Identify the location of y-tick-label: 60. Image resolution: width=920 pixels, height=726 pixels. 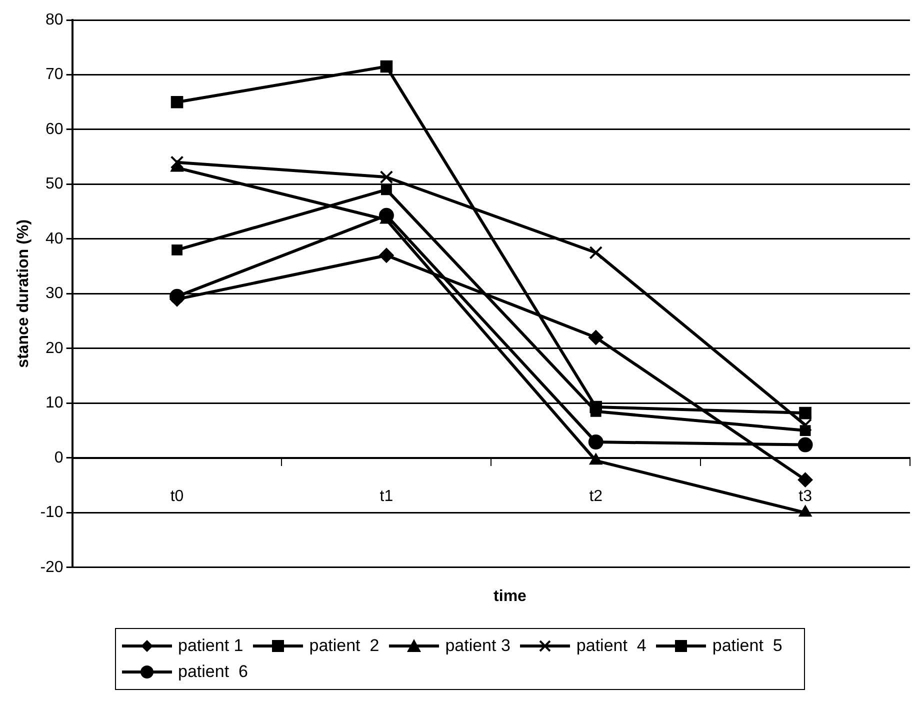
(55, 129).